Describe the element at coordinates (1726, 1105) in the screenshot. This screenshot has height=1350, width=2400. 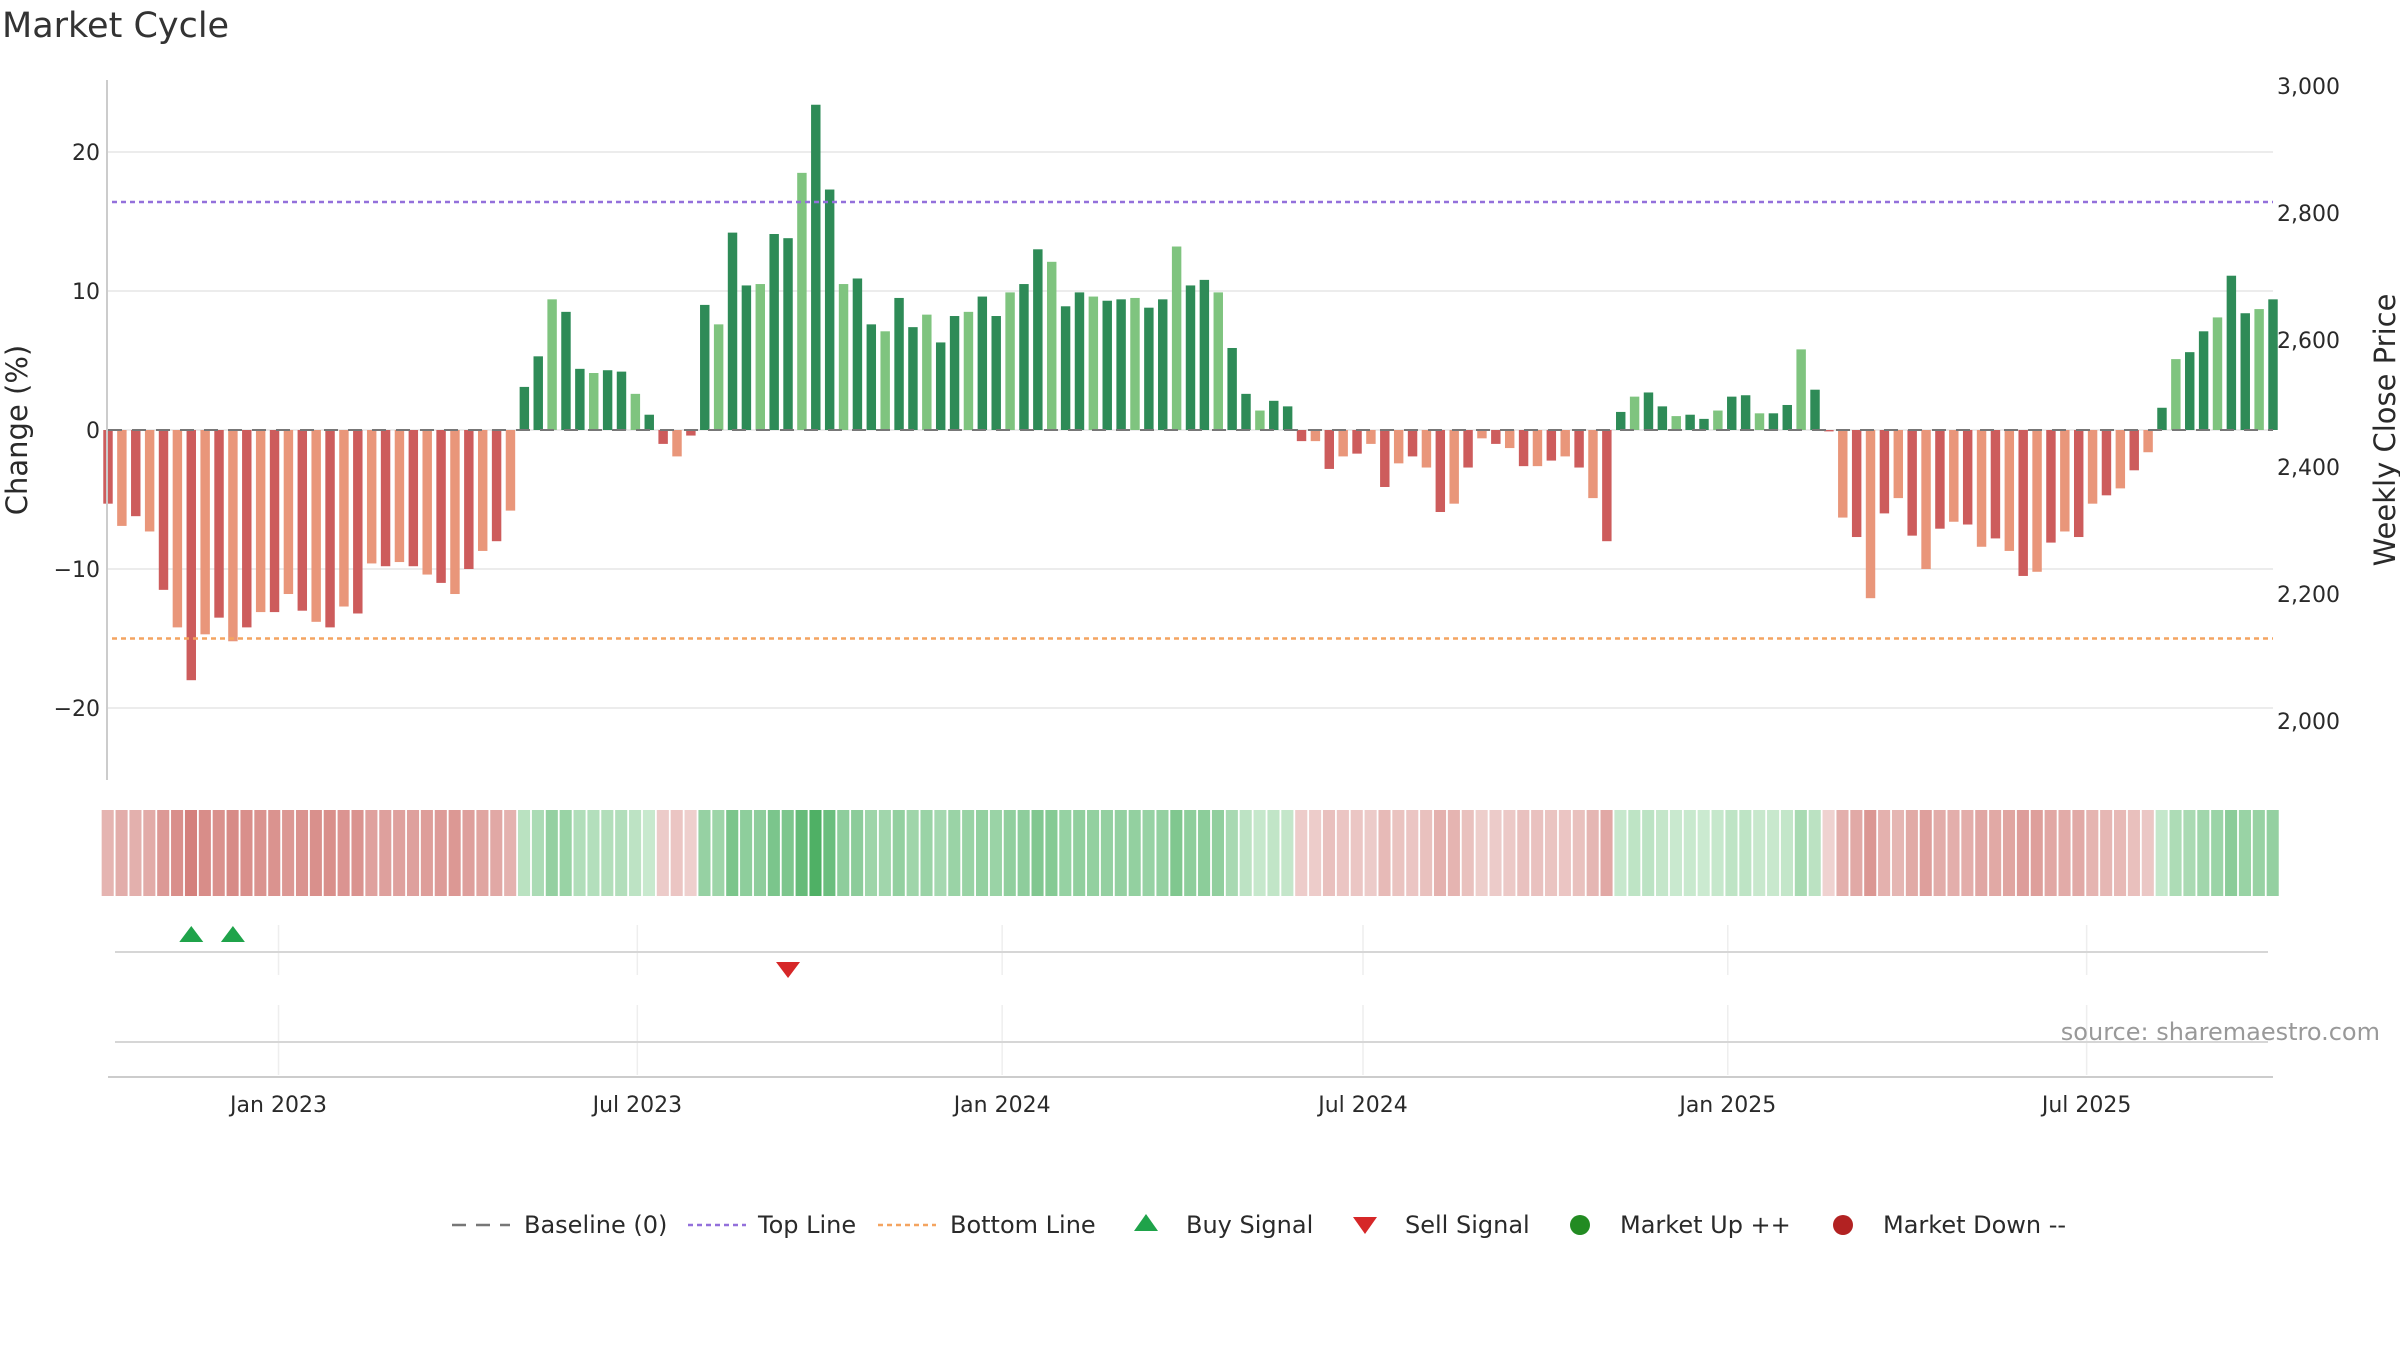
I see `x-tick-label: Jan 2025` at that location.